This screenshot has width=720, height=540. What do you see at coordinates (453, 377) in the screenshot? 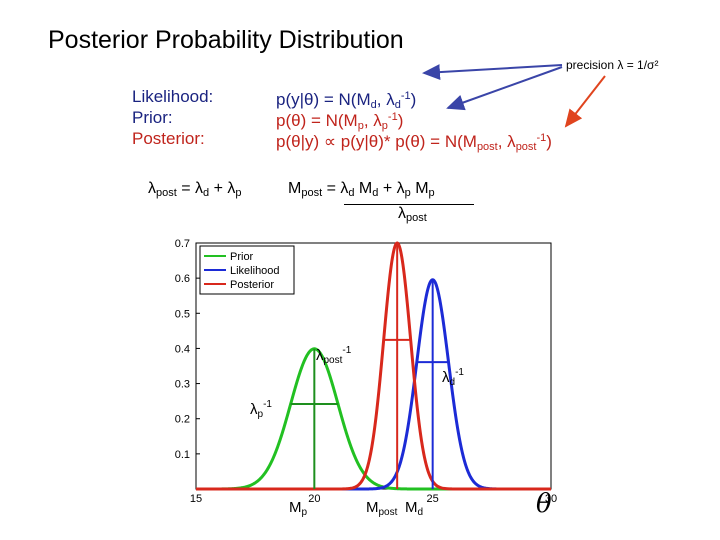
I see `annotation-lambda-d: λd-1` at bounding box center [453, 377].